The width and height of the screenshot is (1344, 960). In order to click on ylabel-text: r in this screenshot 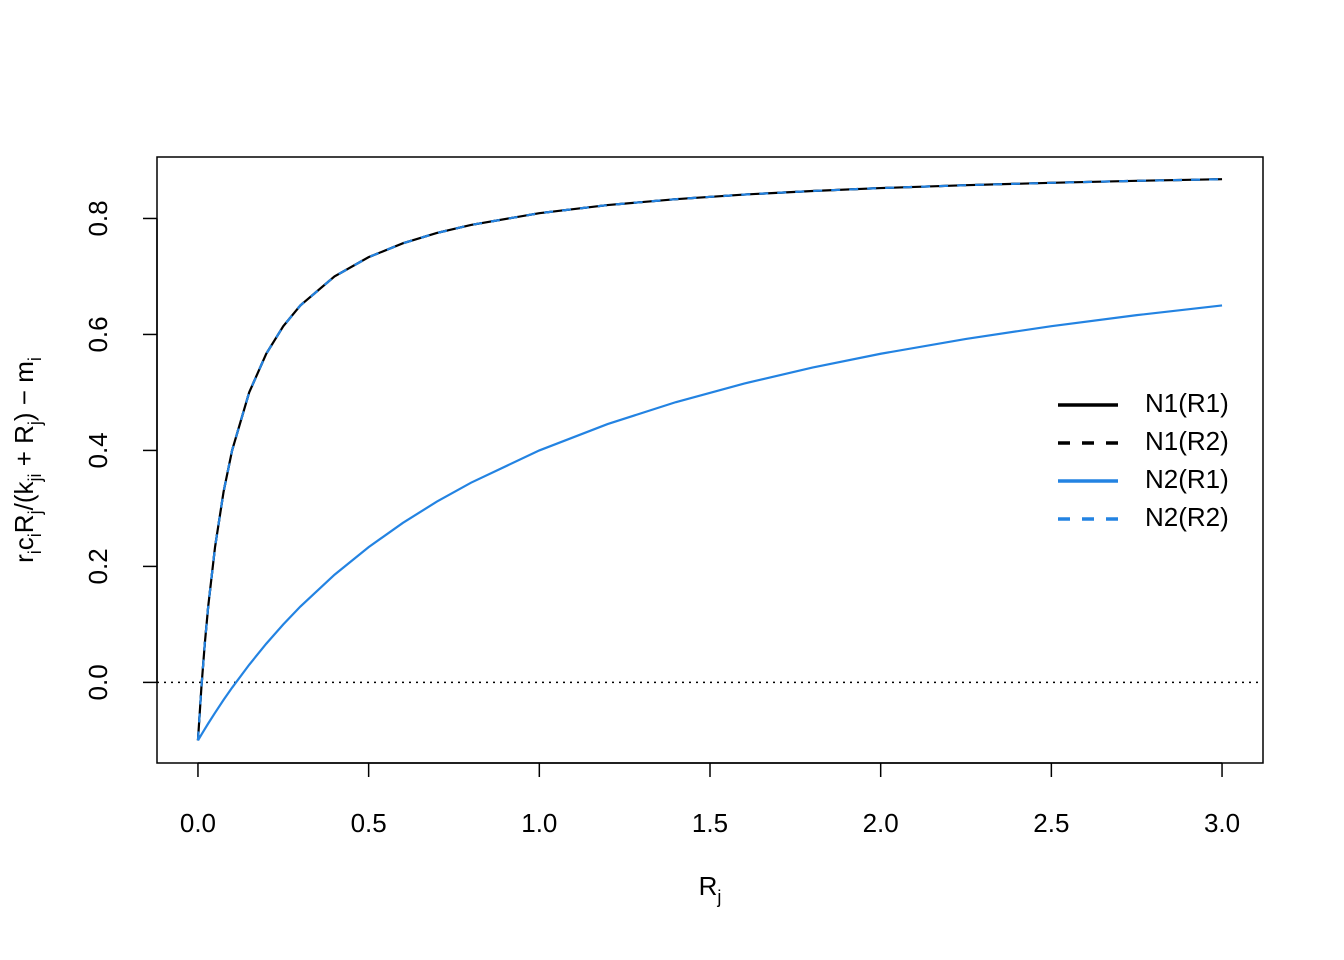, I will do `click(24, 558)`.